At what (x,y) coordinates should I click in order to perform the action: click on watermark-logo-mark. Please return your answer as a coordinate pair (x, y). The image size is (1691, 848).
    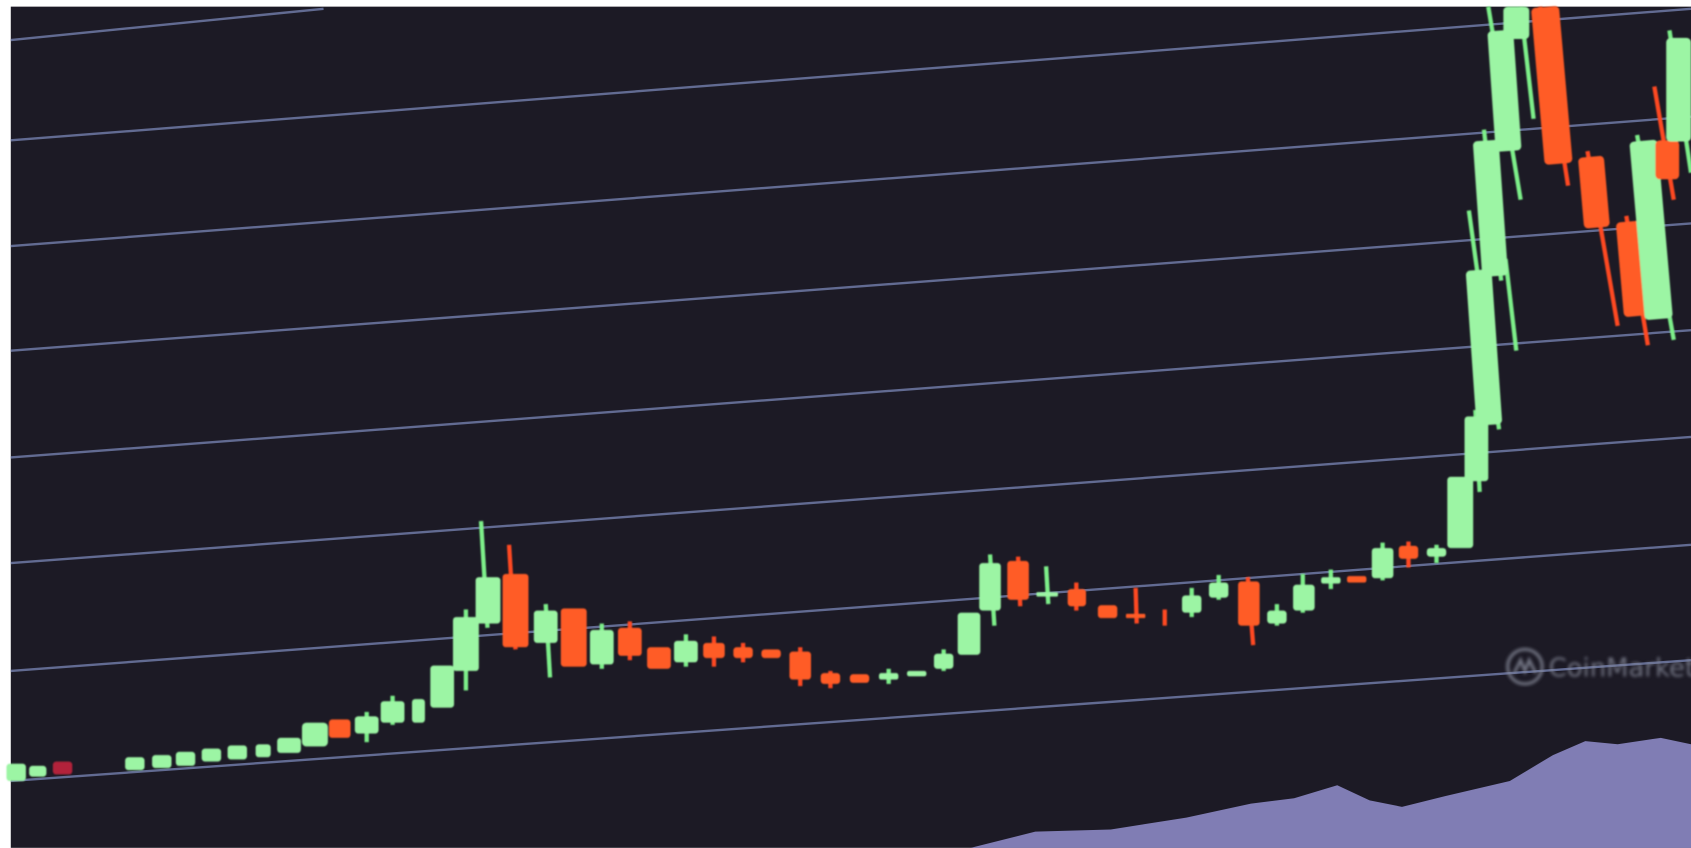
    Looking at the image, I should click on (1525, 666).